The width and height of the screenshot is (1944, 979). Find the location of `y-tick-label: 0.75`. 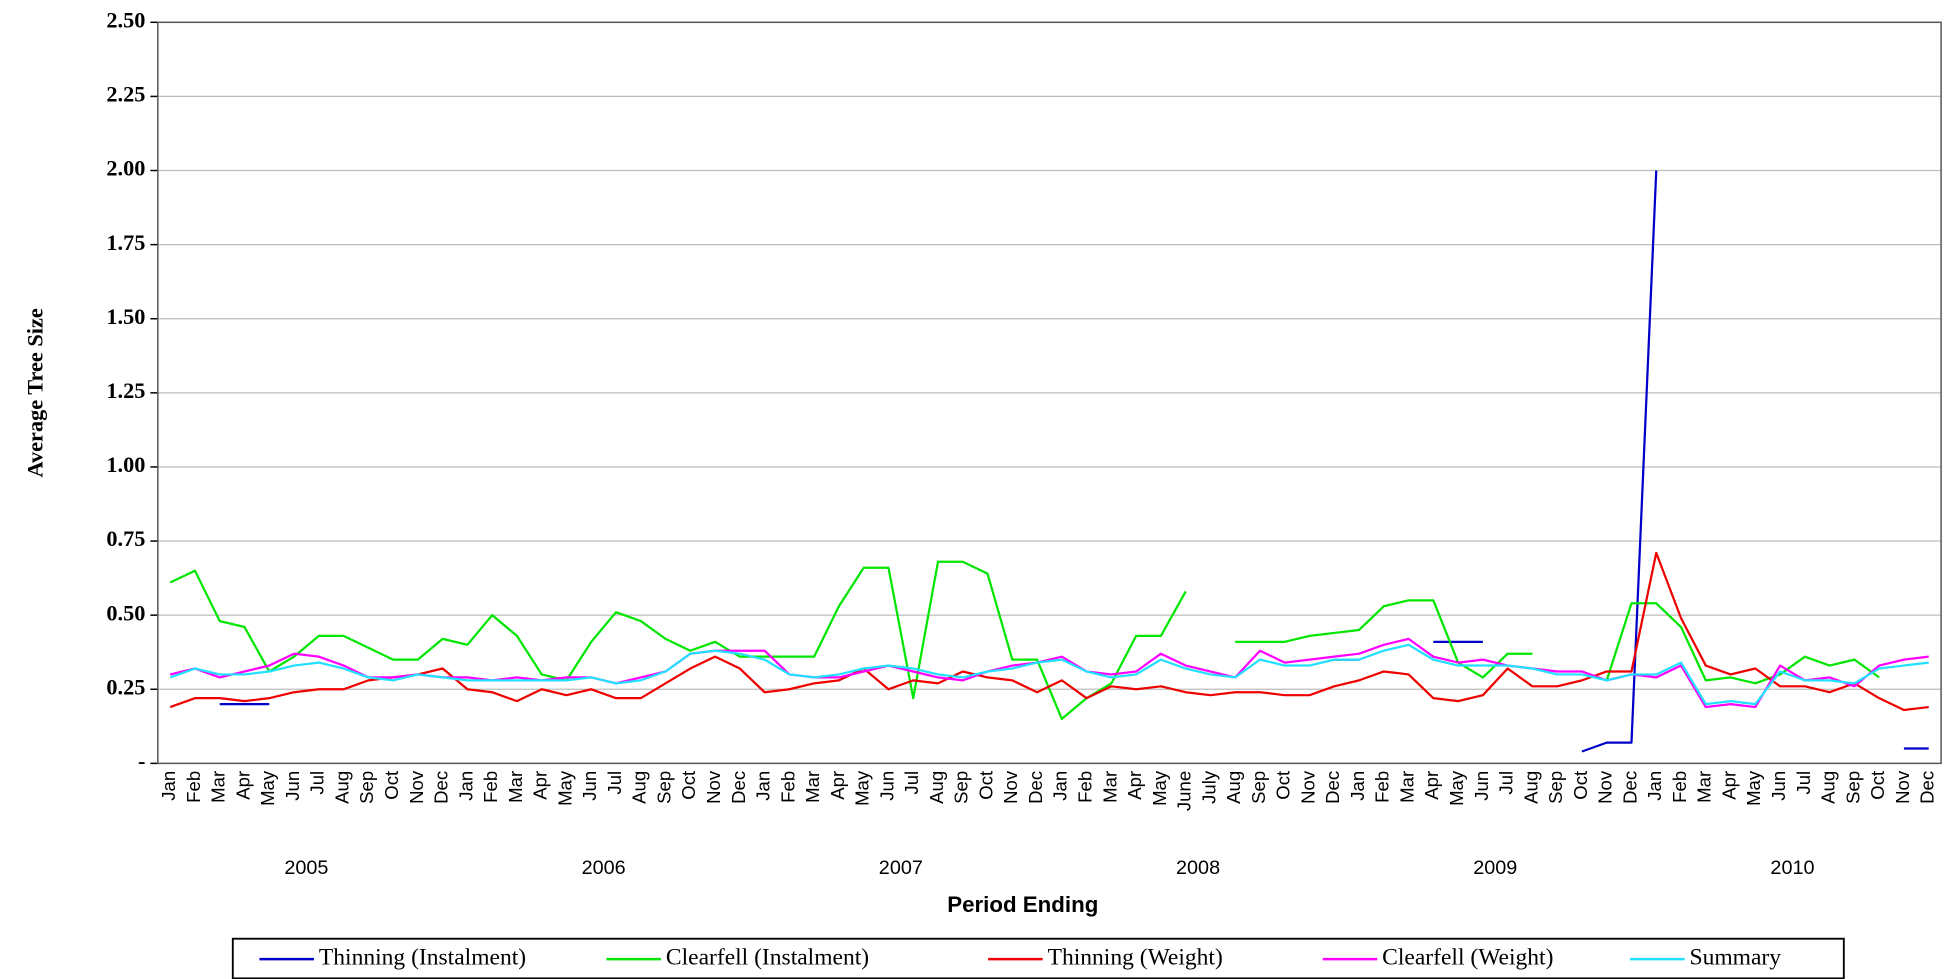

y-tick-label: 0.75 is located at coordinates (125, 538).